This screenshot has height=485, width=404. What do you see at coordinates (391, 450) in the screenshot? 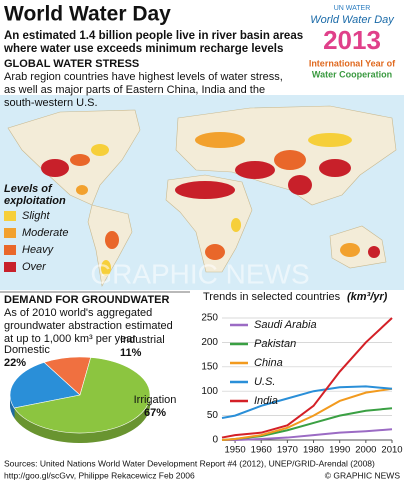
I see `x-tick-label: 2010` at bounding box center [391, 450].